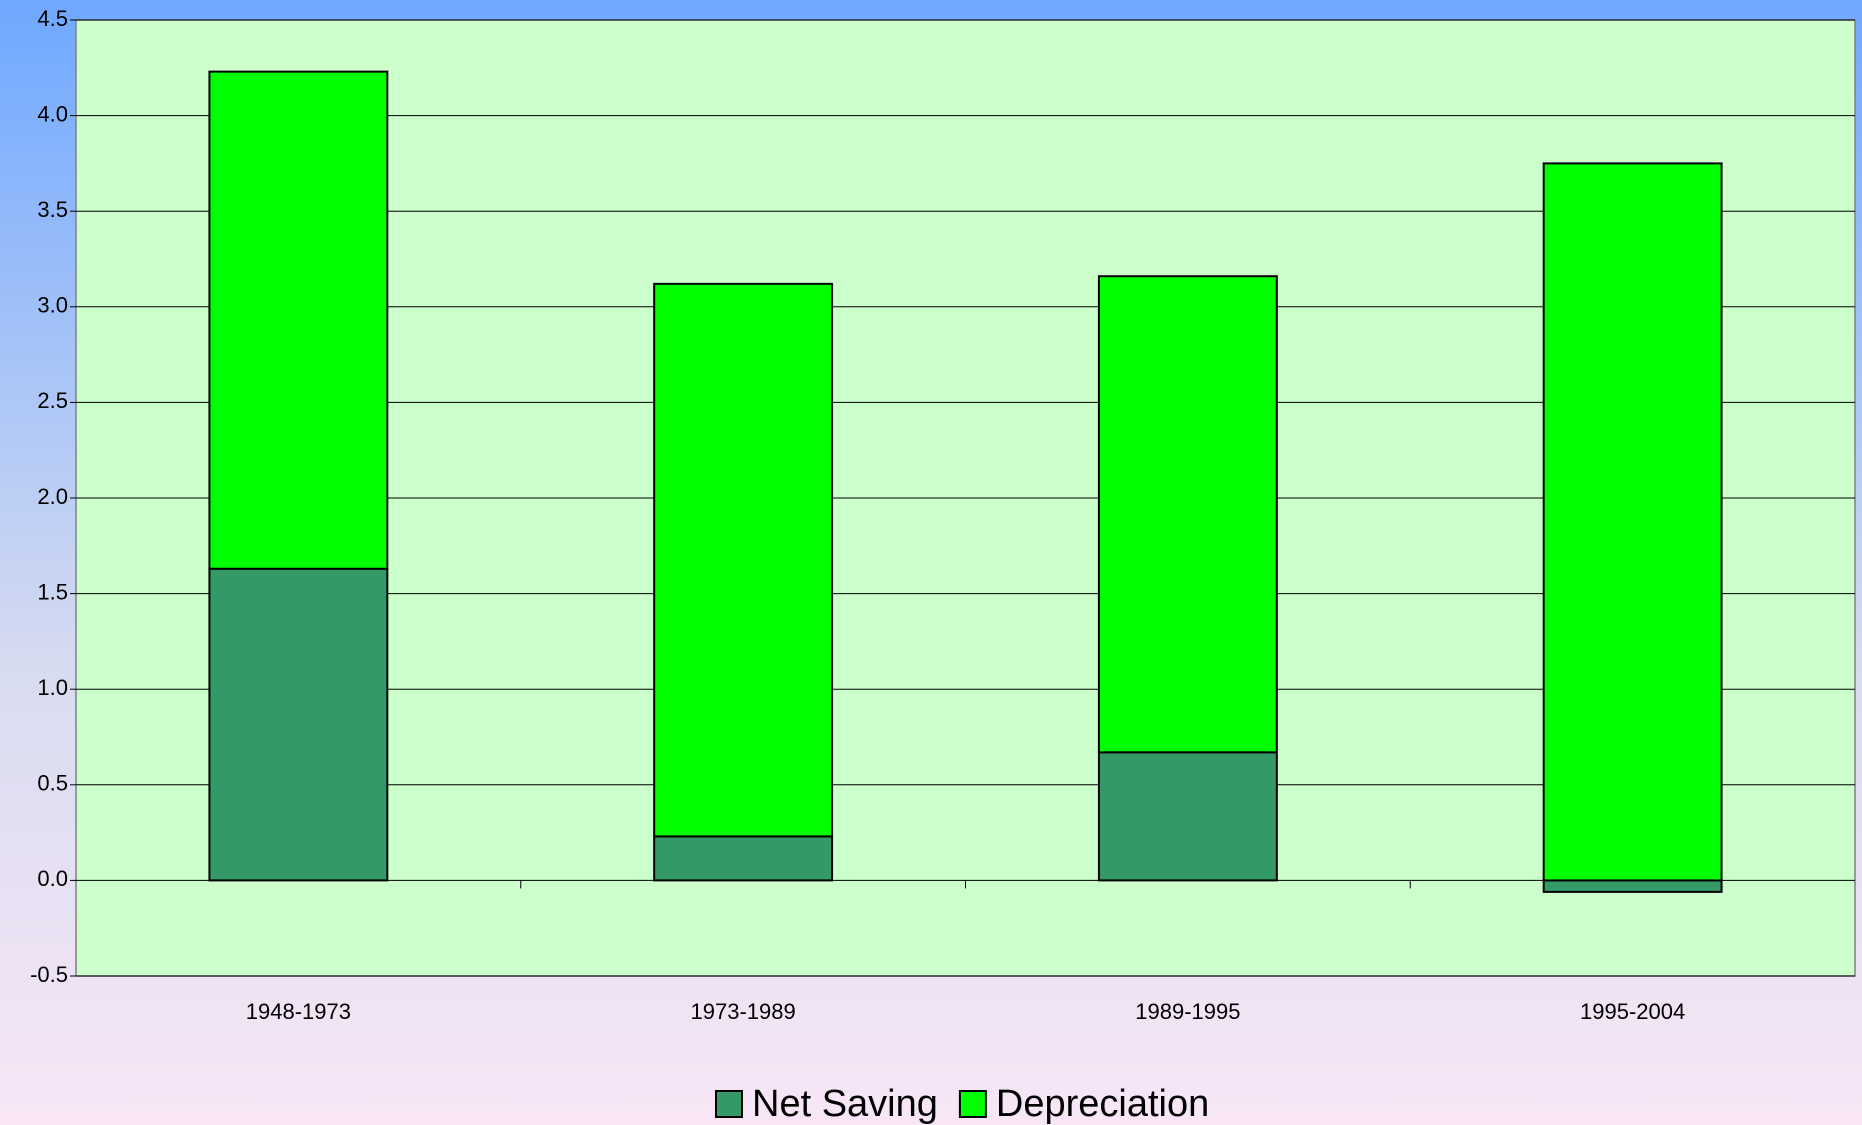 Image resolution: width=1862 pixels, height=1125 pixels. Describe the element at coordinates (52, 113) in the screenshot. I see `y-tick-label: 4.0` at that location.